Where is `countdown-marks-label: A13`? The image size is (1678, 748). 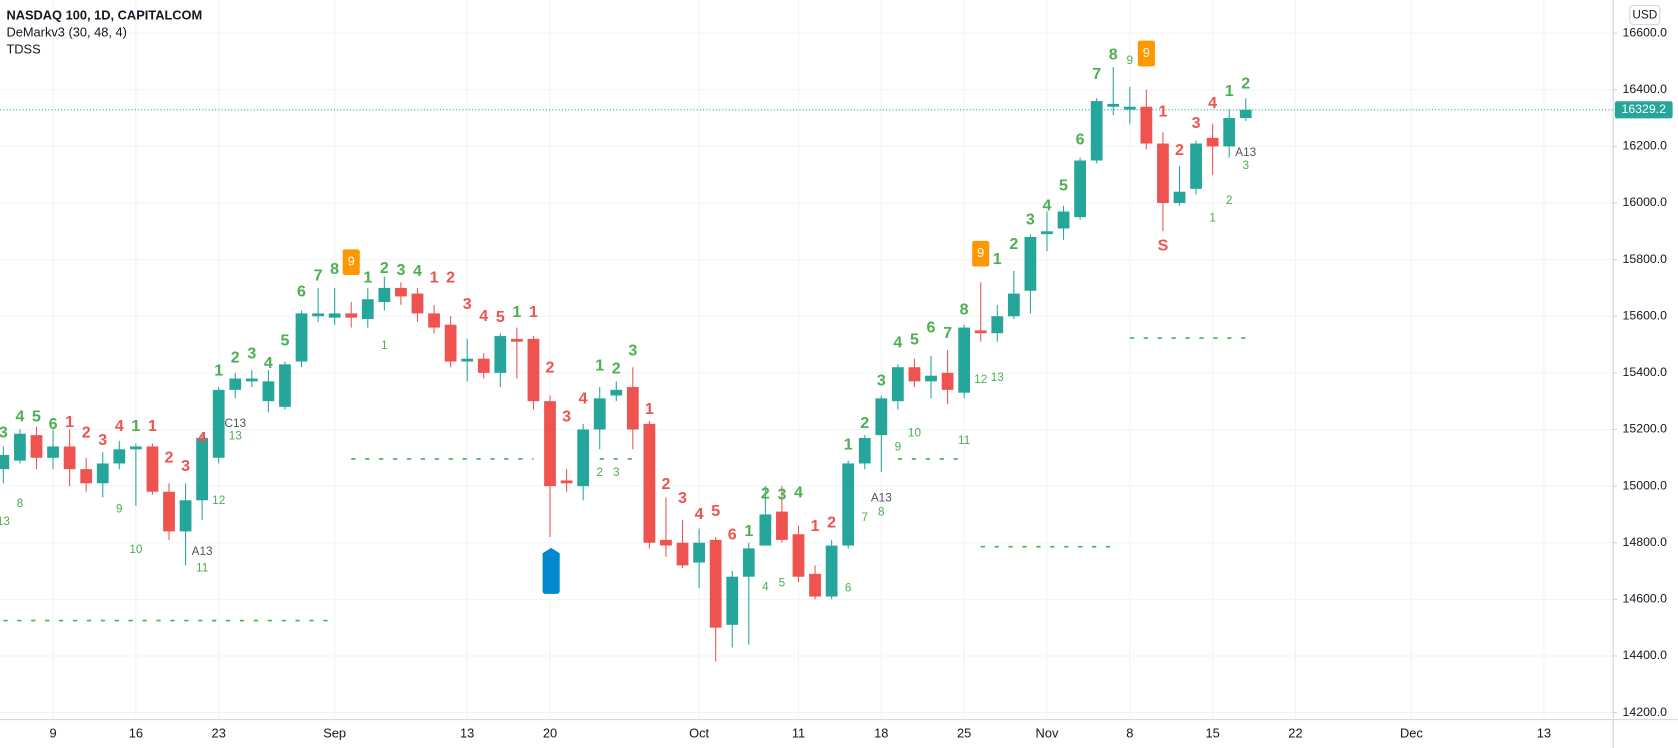 countdown-marks-label: A13 is located at coordinates (202, 551).